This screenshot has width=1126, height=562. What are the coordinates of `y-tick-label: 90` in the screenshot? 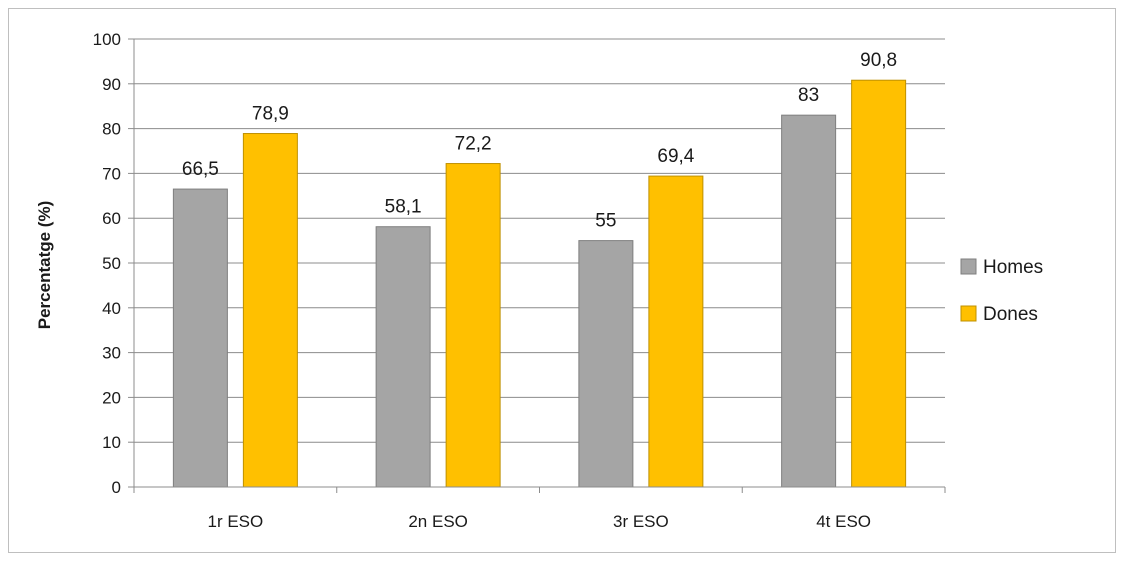 It's located at (111, 84).